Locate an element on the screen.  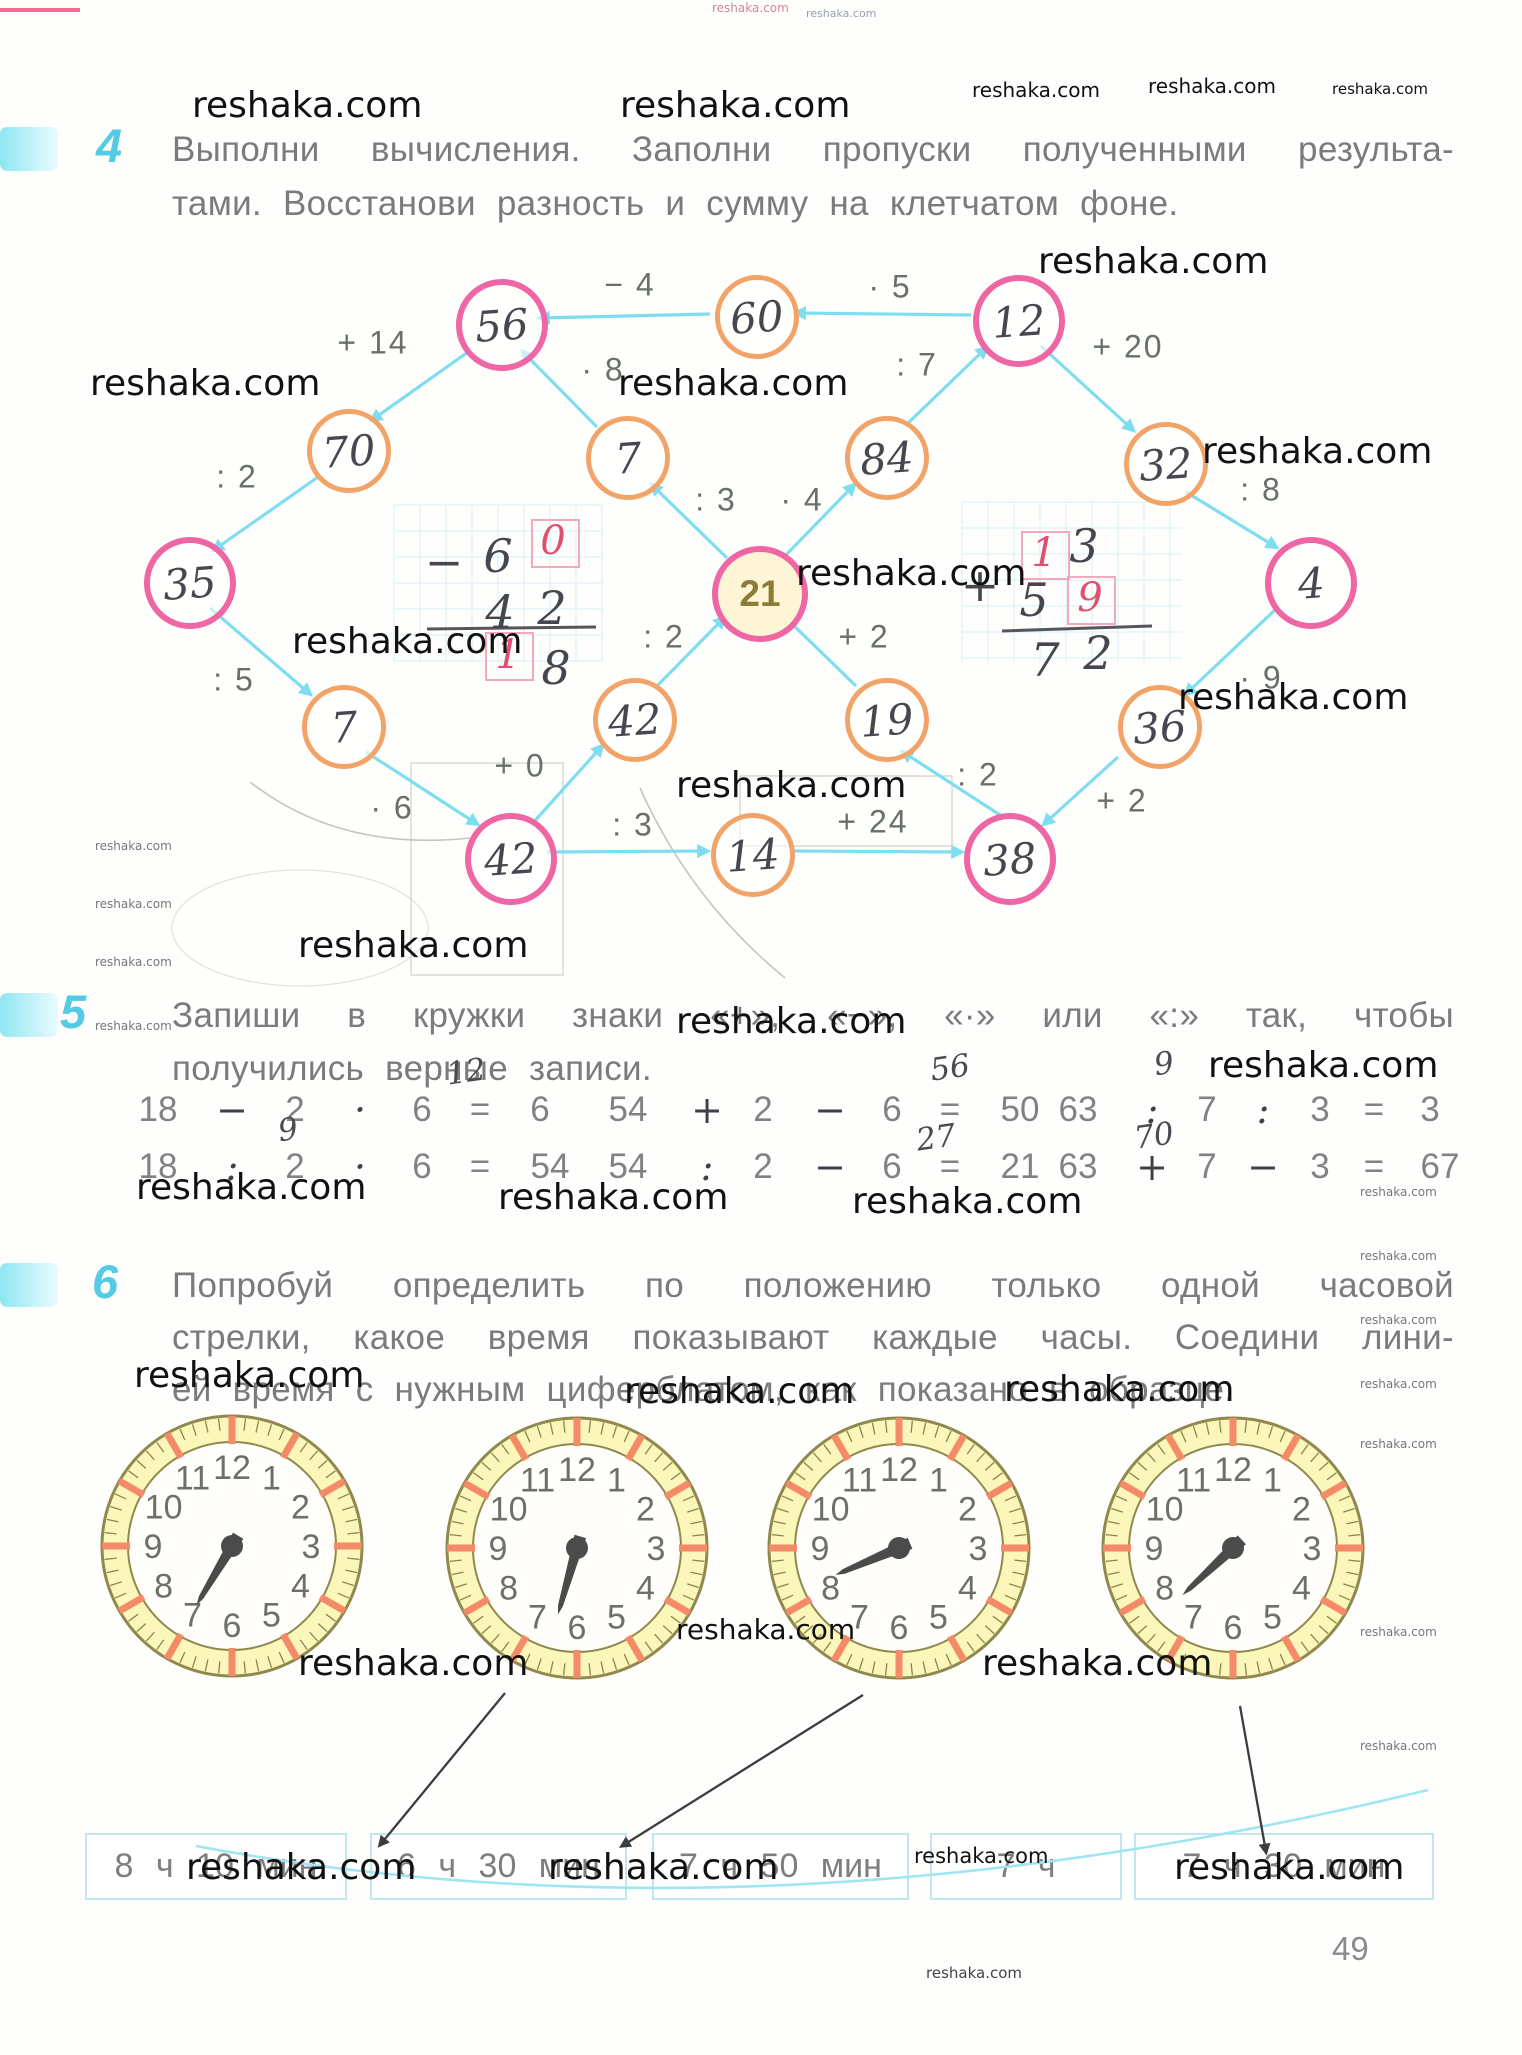
clock-numeral: 1 is located at coordinates (1272, 1481).